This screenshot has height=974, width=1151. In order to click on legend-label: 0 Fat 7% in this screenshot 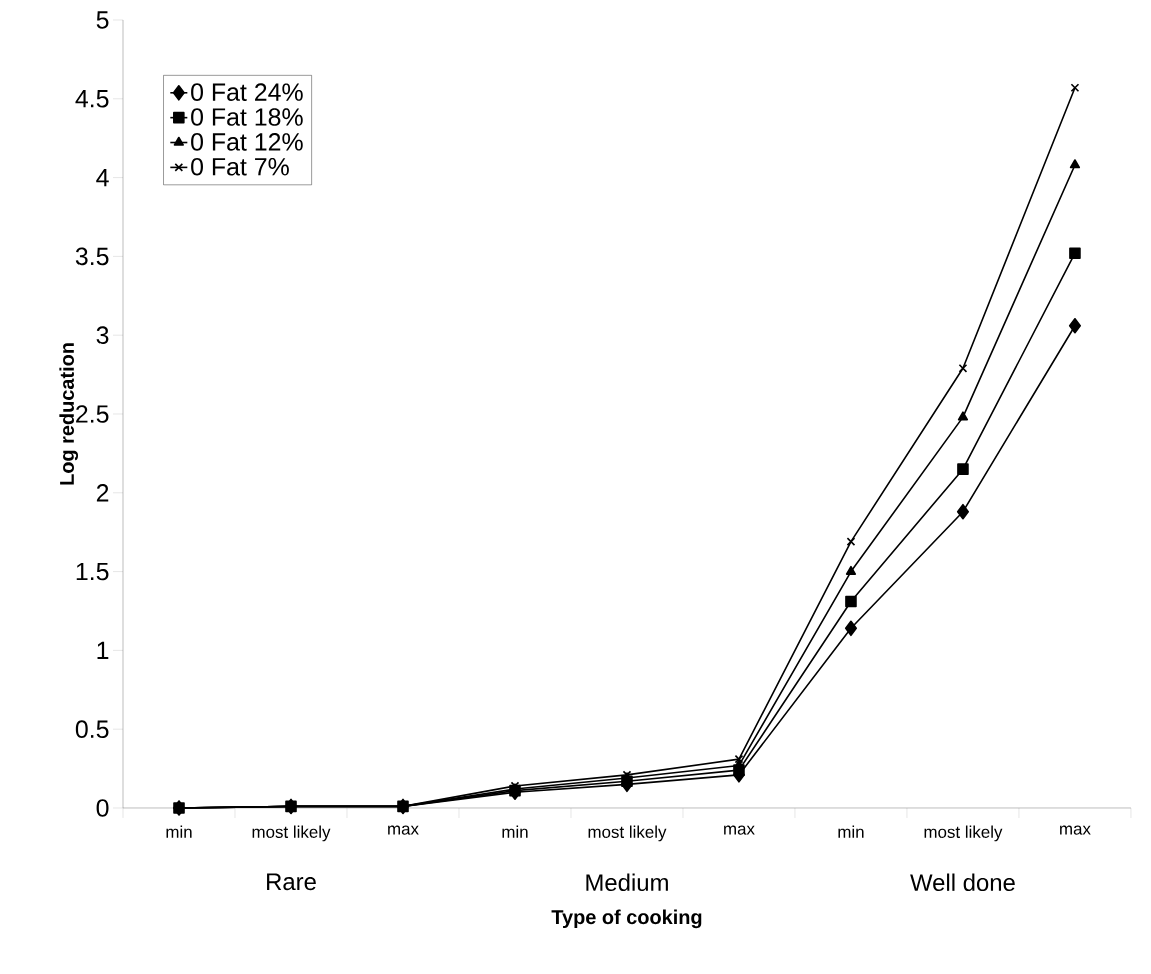, I will do `click(240, 166)`.